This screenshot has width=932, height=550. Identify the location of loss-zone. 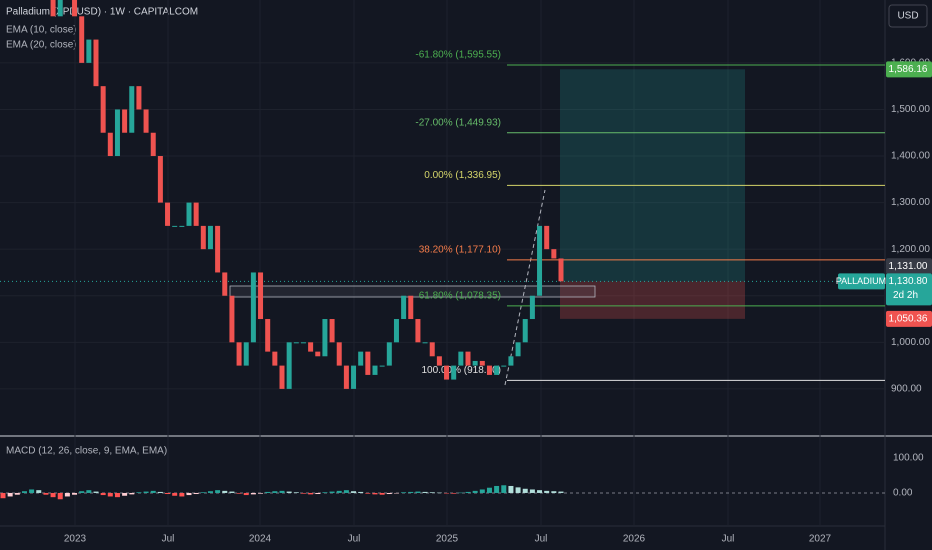
(652, 300).